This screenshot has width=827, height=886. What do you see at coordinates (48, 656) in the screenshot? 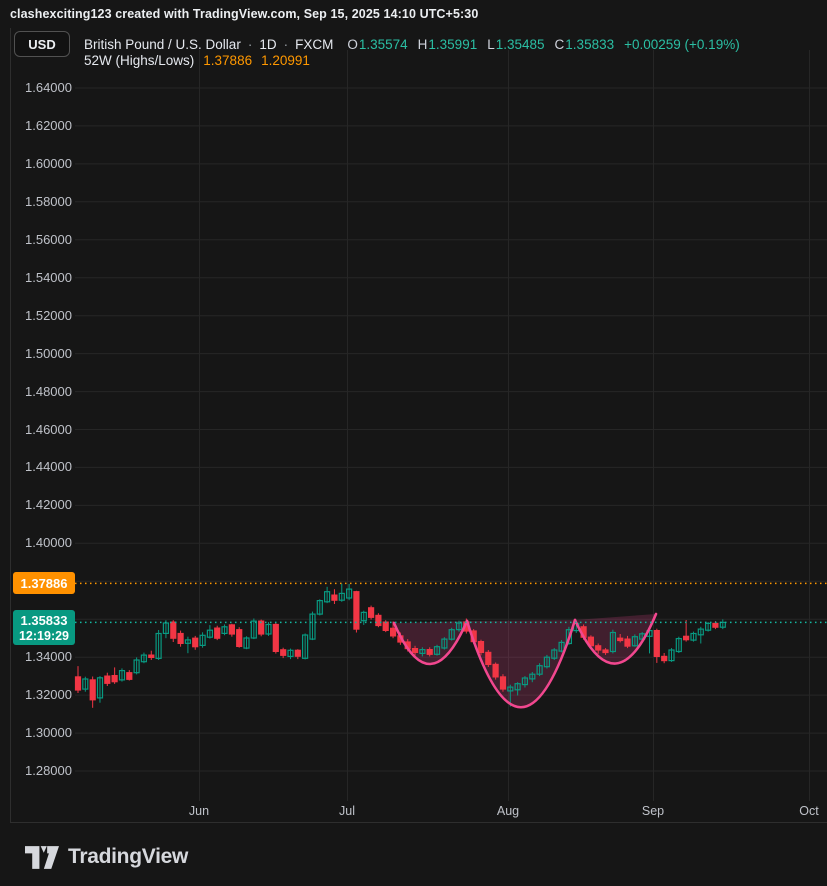
I see `price-axis-label: 1.34000` at bounding box center [48, 656].